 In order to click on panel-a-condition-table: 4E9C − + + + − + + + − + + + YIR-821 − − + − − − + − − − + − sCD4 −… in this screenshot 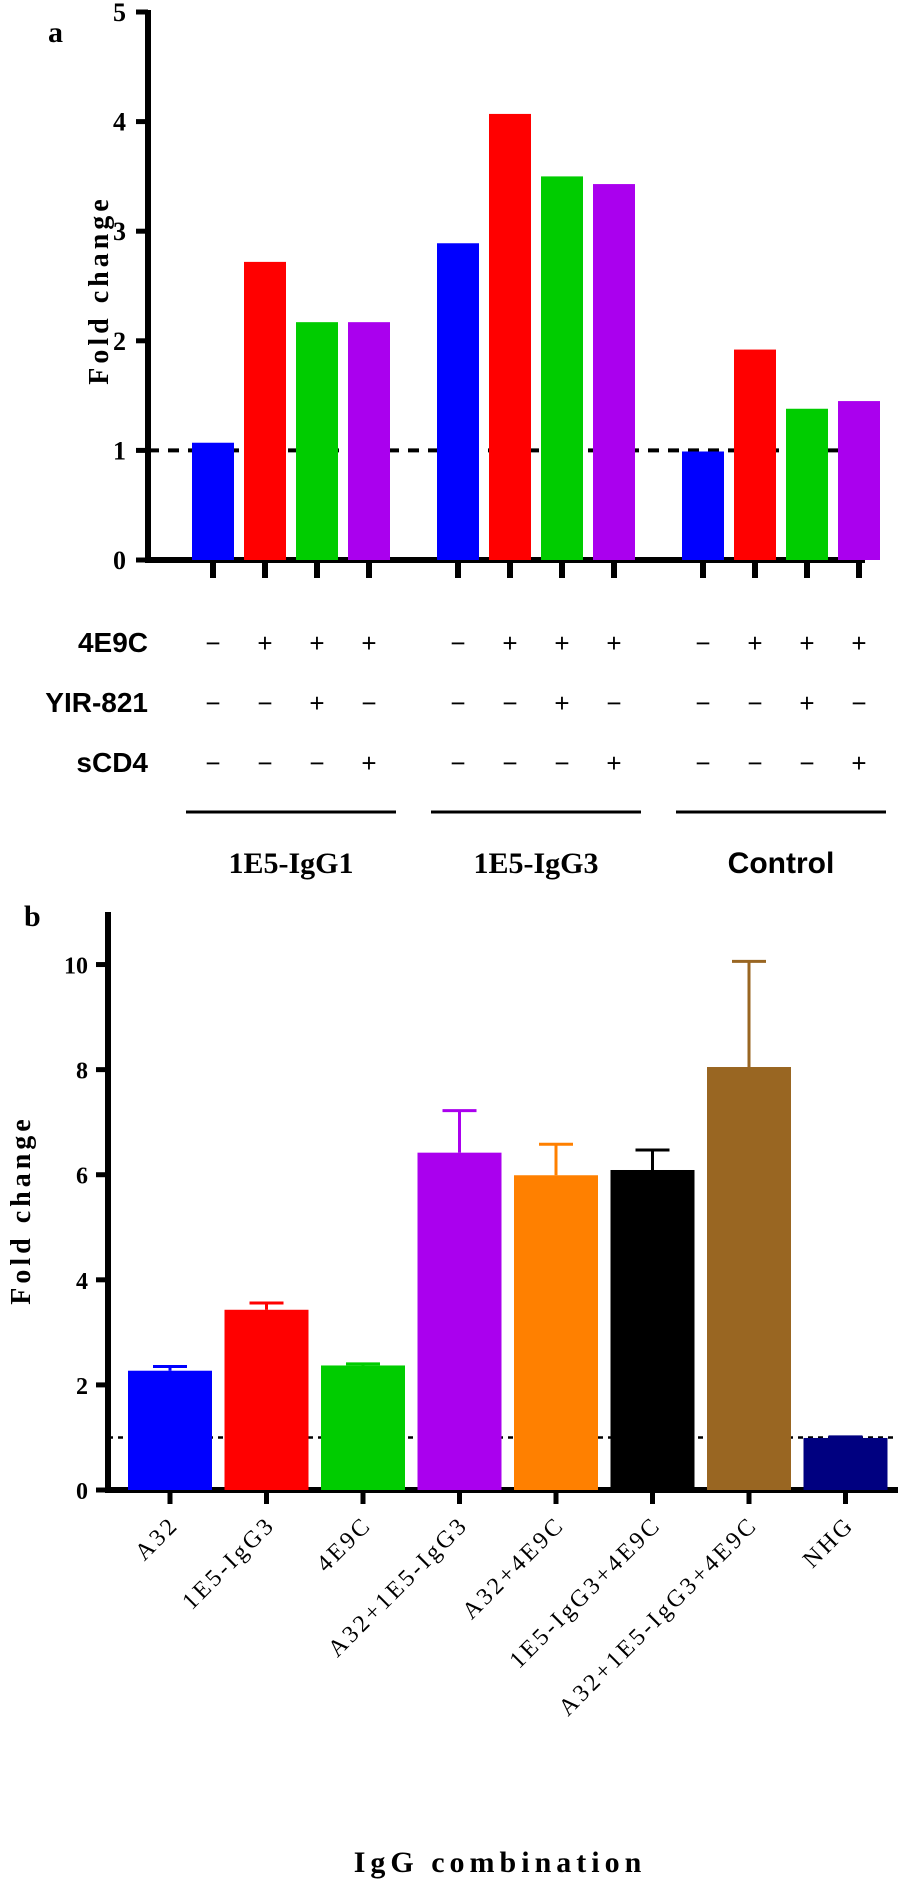, I will do `click(465, 753)`.